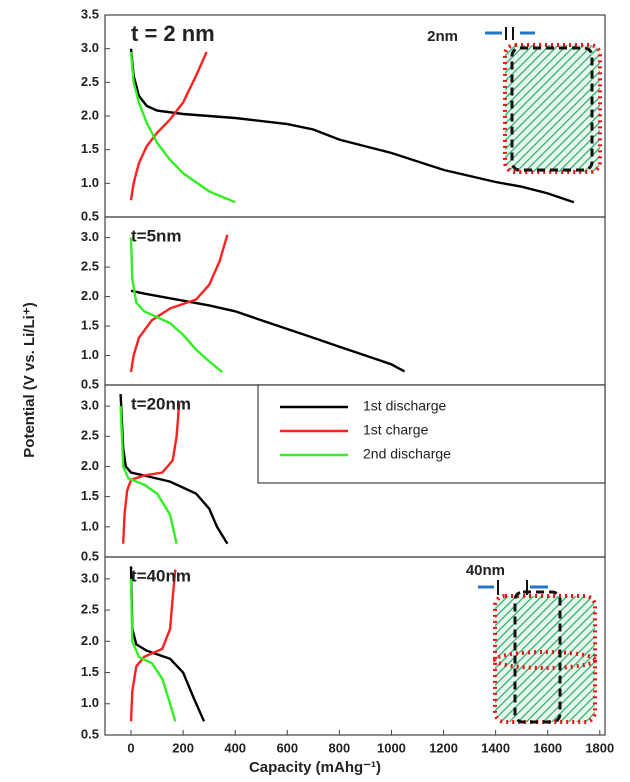  I want to click on x-tick-label: 1800, so click(599, 747).